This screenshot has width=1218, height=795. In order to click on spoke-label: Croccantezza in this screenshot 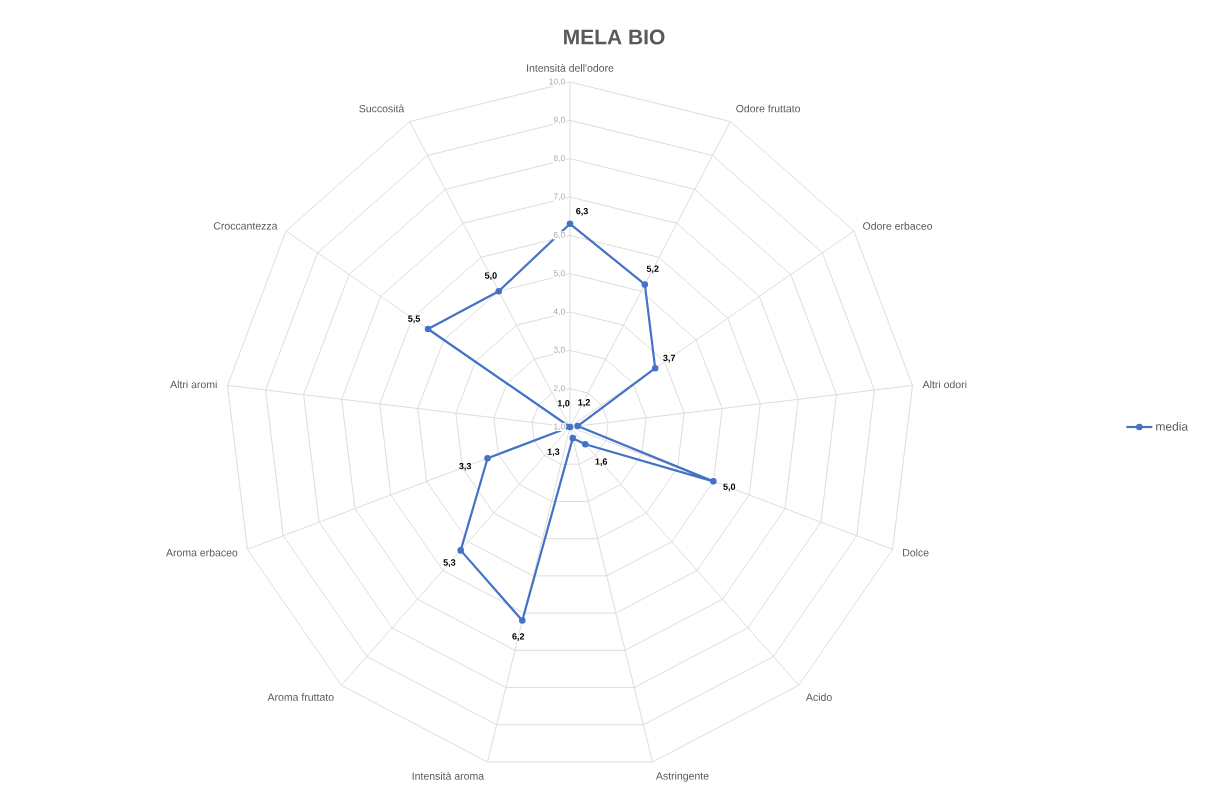, I will do `click(245, 226)`.